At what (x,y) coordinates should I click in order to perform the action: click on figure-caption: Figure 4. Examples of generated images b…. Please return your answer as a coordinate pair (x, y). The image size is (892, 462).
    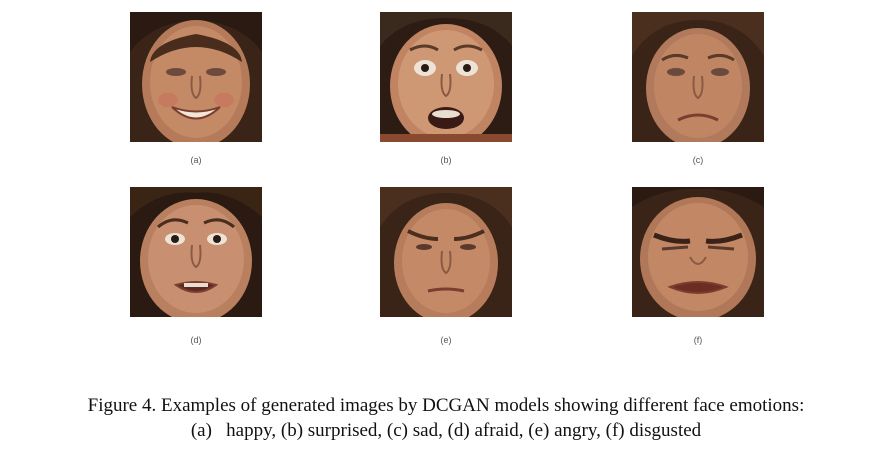
    Looking at the image, I should click on (446, 418).